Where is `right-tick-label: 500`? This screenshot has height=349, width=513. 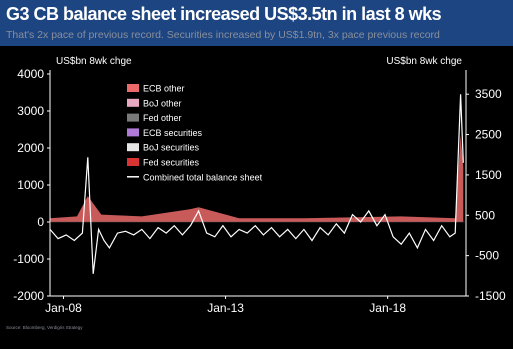
right-tick-label: 500 is located at coordinates (485, 215).